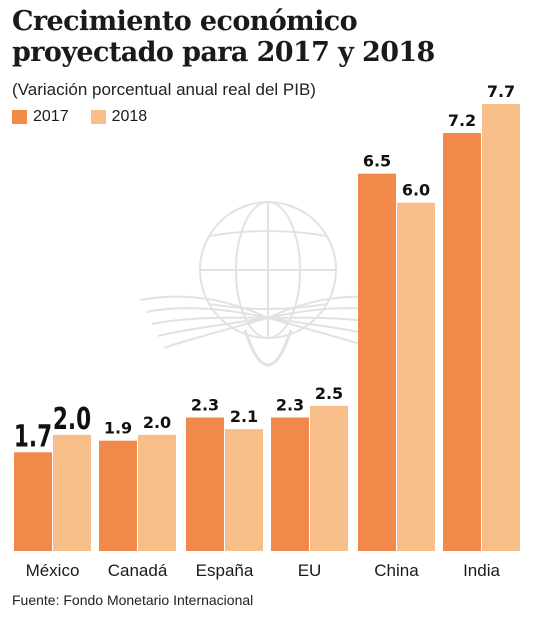 Image resolution: width=533 pixels, height=620 pixels. What do you see at coordinates (53, 570) in the screenshot?
I see `category-label-0: México` at bounding box center [53, 570].